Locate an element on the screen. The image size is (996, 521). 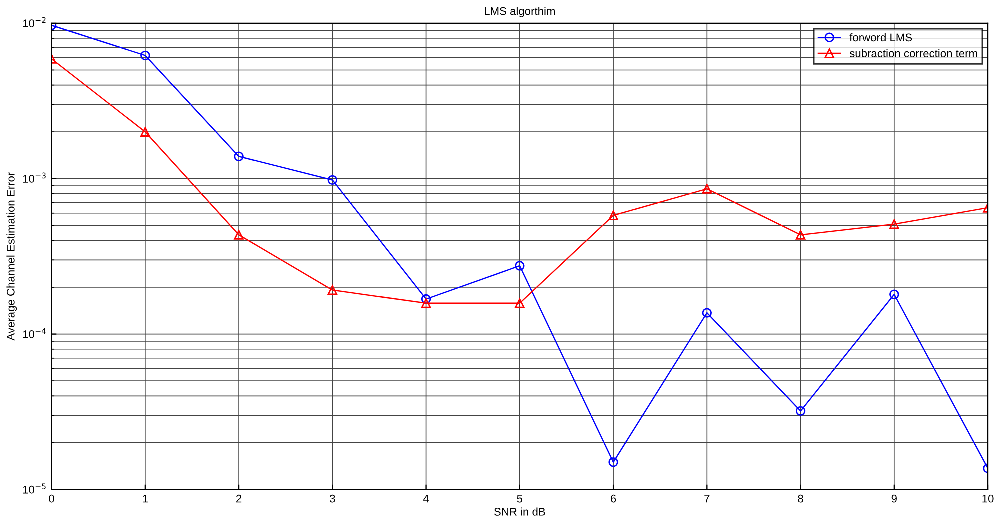
y-tick-label: 10$^{−2}$ is located at coordinates (34, 22).